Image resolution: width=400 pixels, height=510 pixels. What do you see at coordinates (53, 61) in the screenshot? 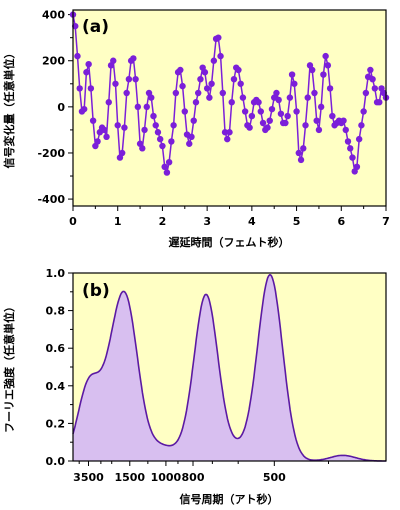
I see `y-tick-label-a: 200` at bounding box center [53, 61].